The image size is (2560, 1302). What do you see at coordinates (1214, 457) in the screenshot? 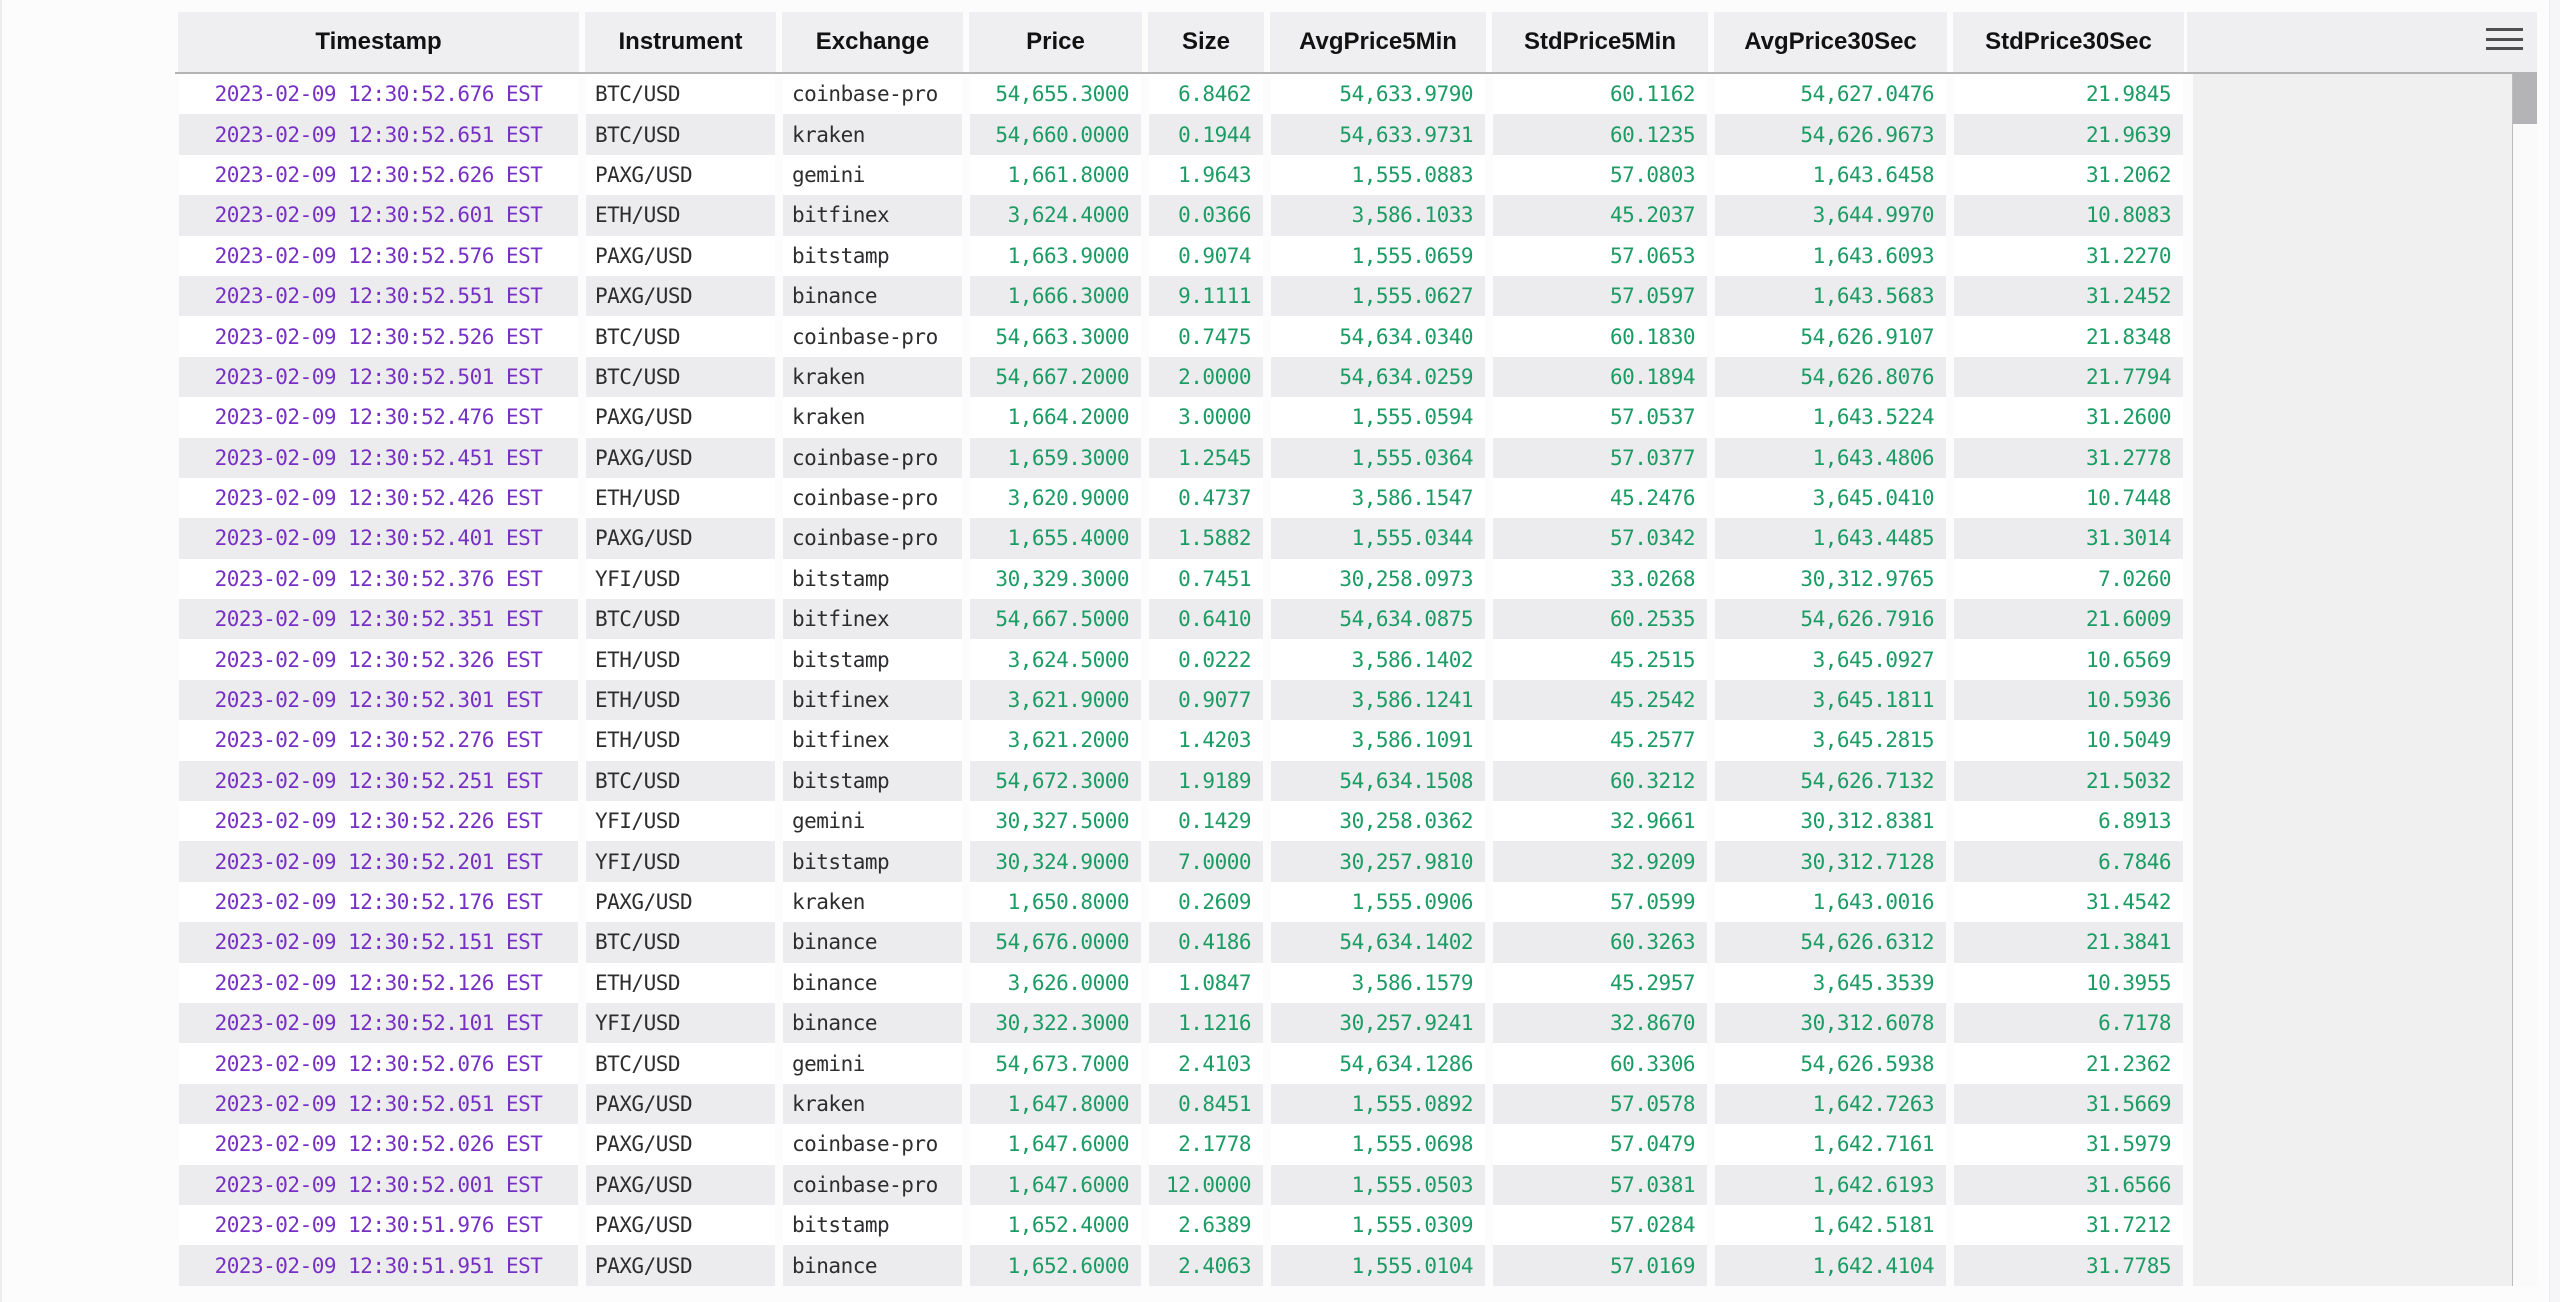
I see `cell-value: 1.2545` at bounding box center [1214, 457].